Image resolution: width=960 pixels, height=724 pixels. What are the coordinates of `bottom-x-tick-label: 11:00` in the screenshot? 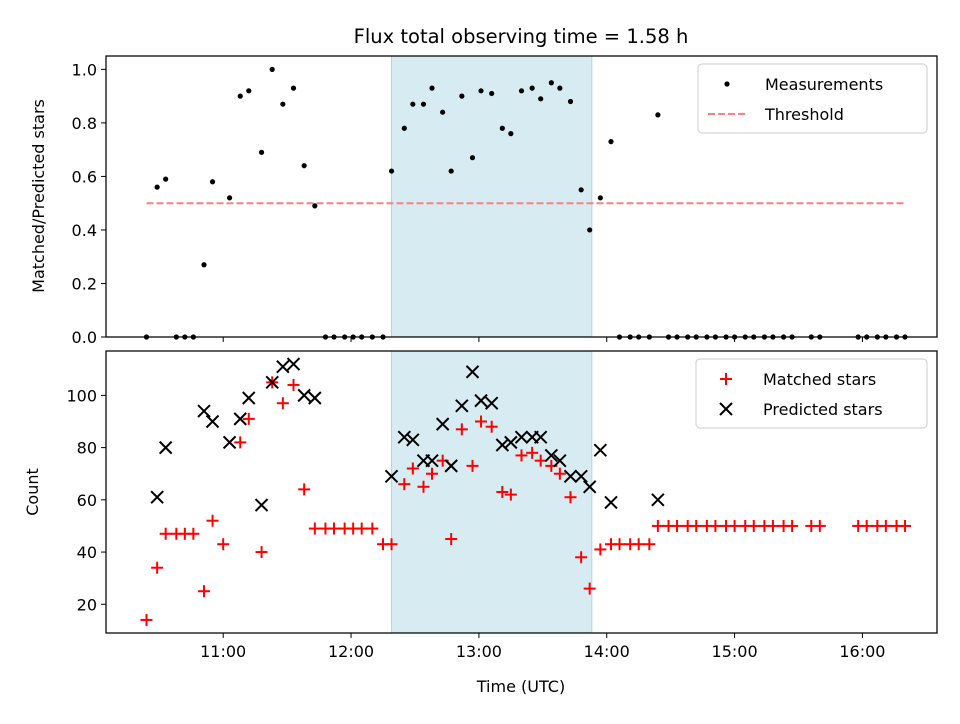 It's located at (223, 651).